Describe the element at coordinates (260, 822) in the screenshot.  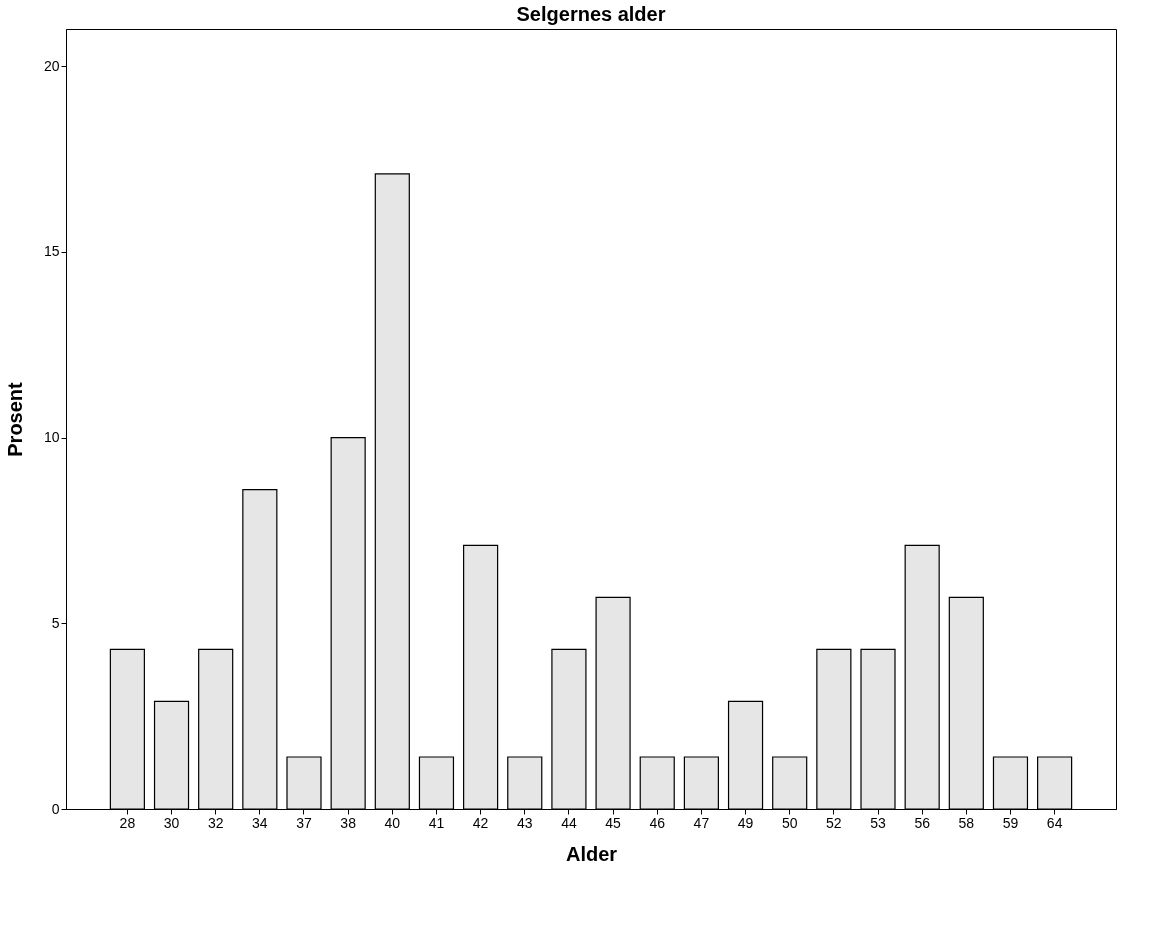
I see `x-tick-label: 34` at that location.